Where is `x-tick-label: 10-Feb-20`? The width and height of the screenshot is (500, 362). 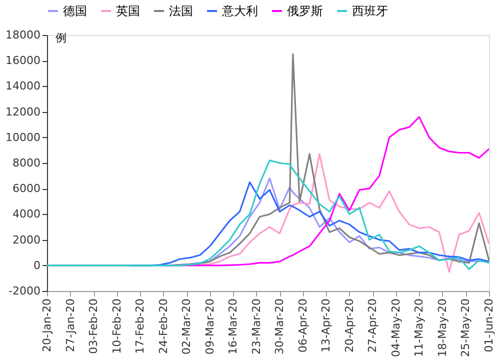
x-tick-label: 10-Feb-20 is located at coordinates (117, 326).